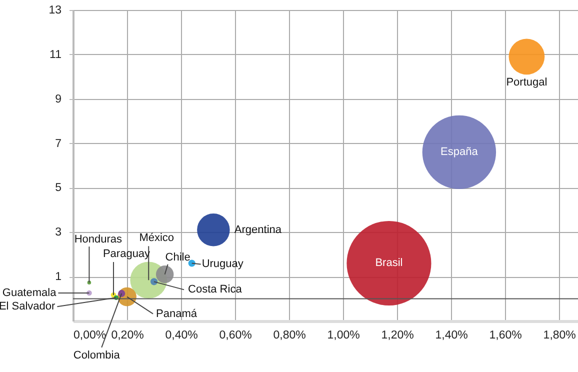 The width and height of the screenshot is (578, 372). I want to click on text: Guatemala, so click(30, 293).